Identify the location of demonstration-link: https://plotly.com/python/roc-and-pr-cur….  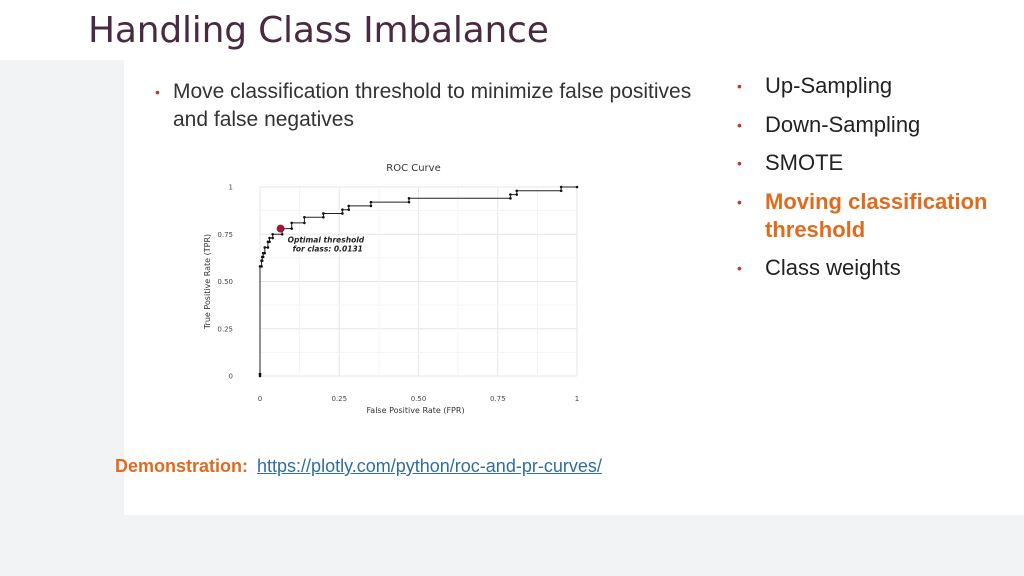
(429, 466).